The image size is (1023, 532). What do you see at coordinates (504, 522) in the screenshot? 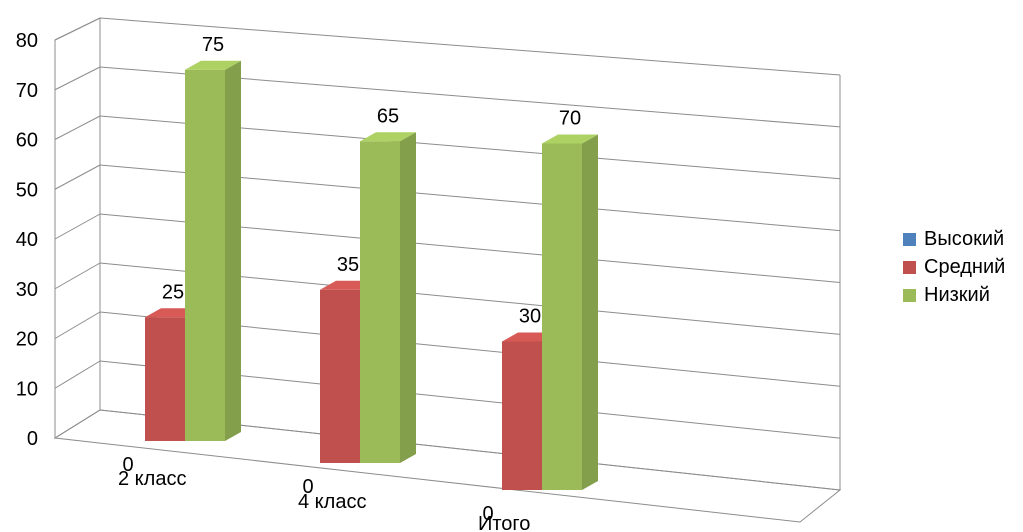
I see `category-label: Итого` at bounding box center [504, 522].